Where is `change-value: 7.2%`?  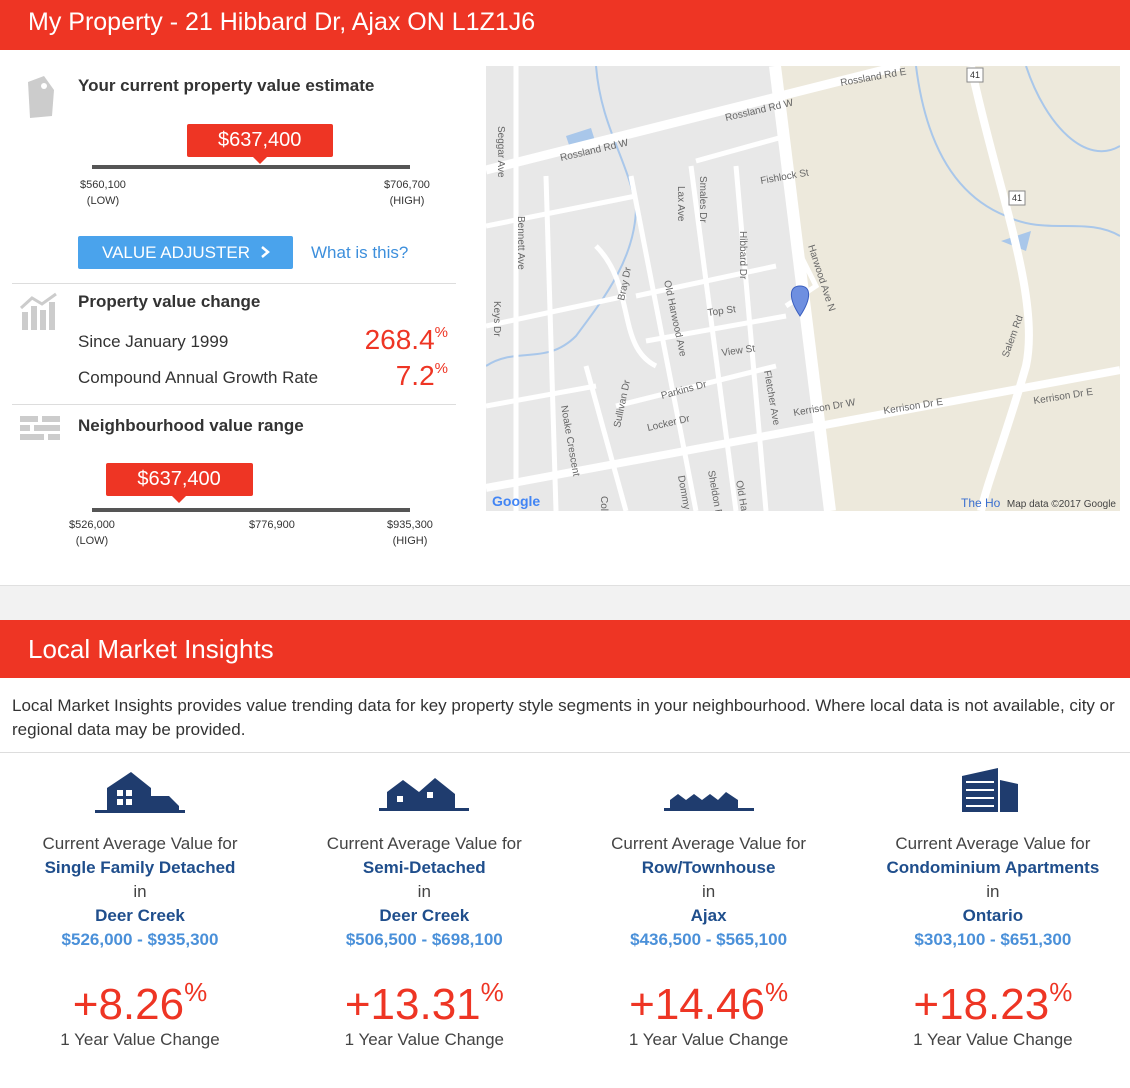
change-value: 7.2% is located at coordinates (422, 376).